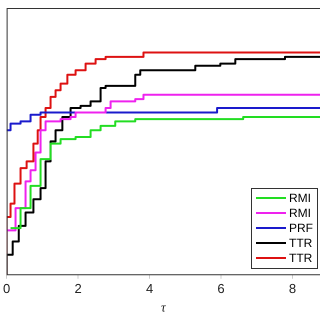 Image resolution: width=320 pixels, height=320 pixels. I want to click on x-tick-label: 6, so click(221, 288).